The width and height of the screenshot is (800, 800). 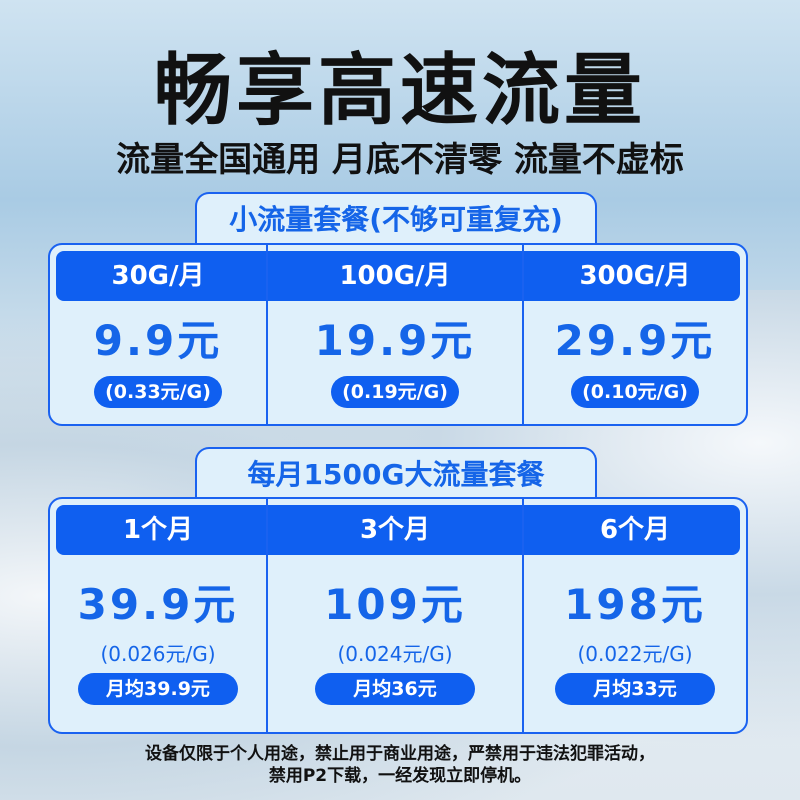 I want to click on plan-price: 39.9元, so click(x=158, y=604).